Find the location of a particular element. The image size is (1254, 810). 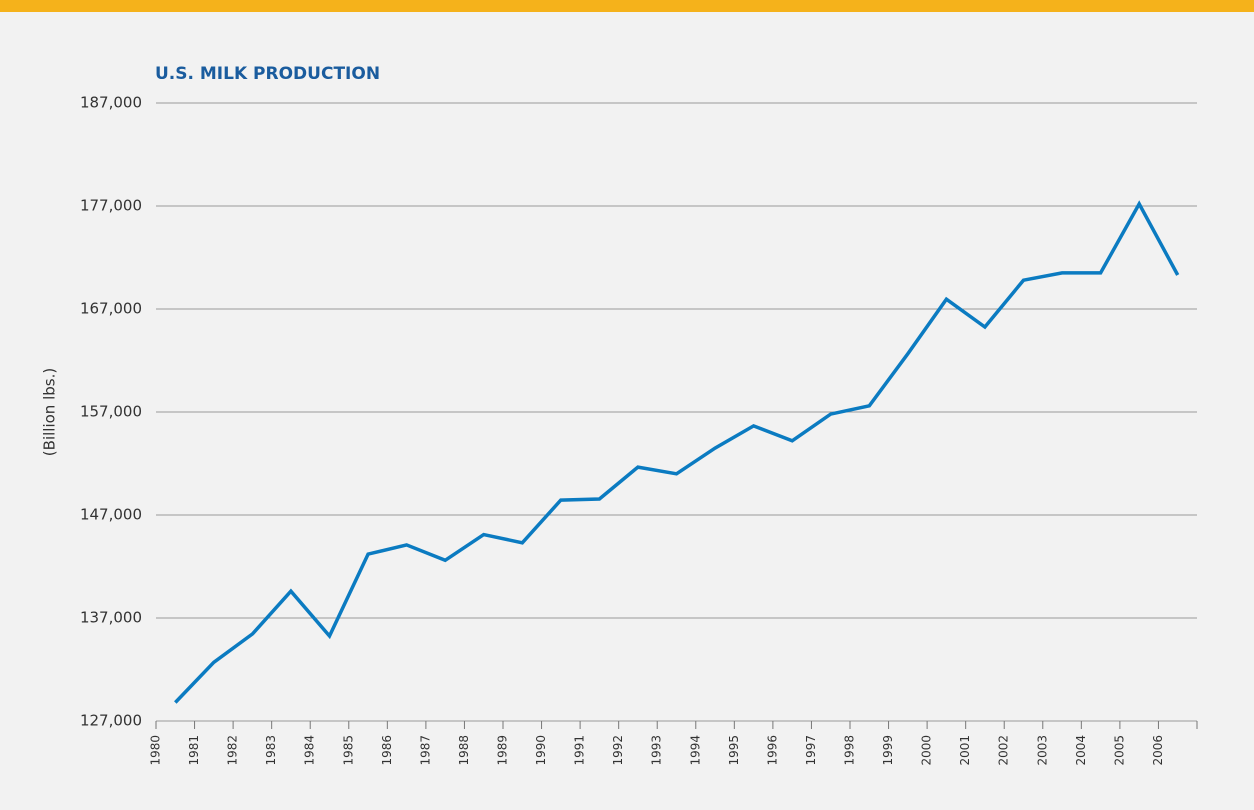

y-axis-label: (Billion lbs.) is located at coordinates (50, 412).